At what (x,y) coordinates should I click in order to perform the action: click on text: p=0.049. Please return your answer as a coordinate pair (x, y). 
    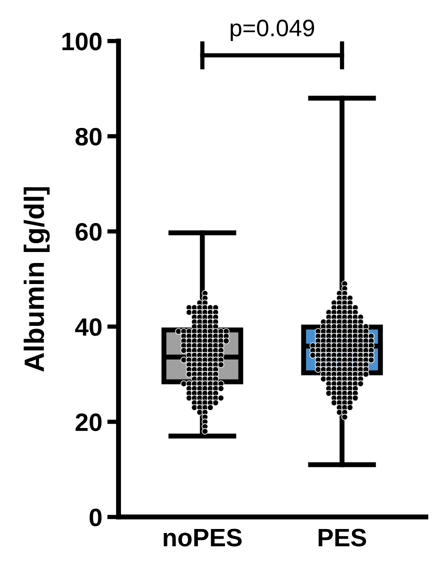
    Looking at the image, I should click on (272, 31).